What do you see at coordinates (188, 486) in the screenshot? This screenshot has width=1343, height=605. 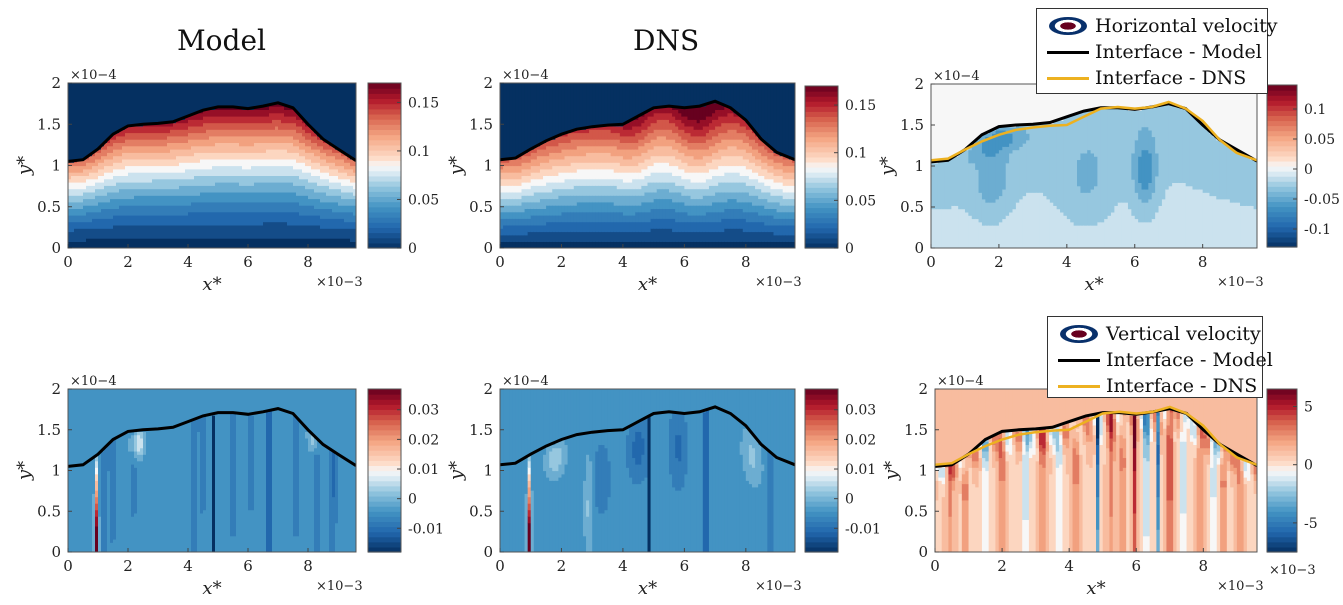 I see `plot-model_v: 0 2 4 6 8 0 0.5 1 1.5 2 ×10−4 ×10−3 x* y*` at bounding box center [188, 486].